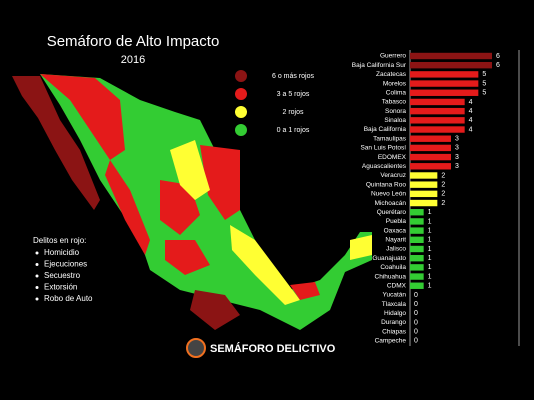 This screenshot has height=400, width=534. Describe the element at coordinates (393, 267) in the screenshot. I see `category-label: Coahuila` at that location.